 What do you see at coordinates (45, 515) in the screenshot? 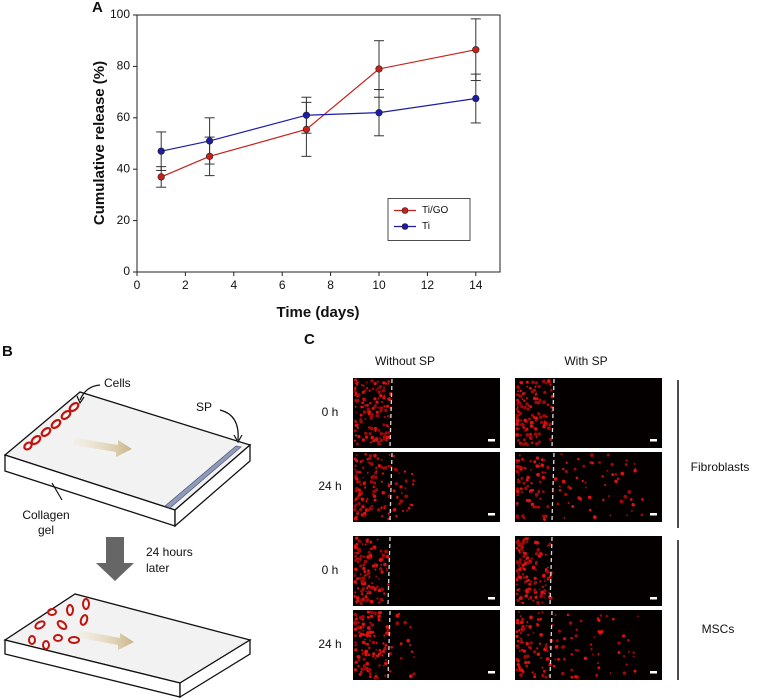
I see `collagen-label: Collagen` at bounding box center [45, 515].